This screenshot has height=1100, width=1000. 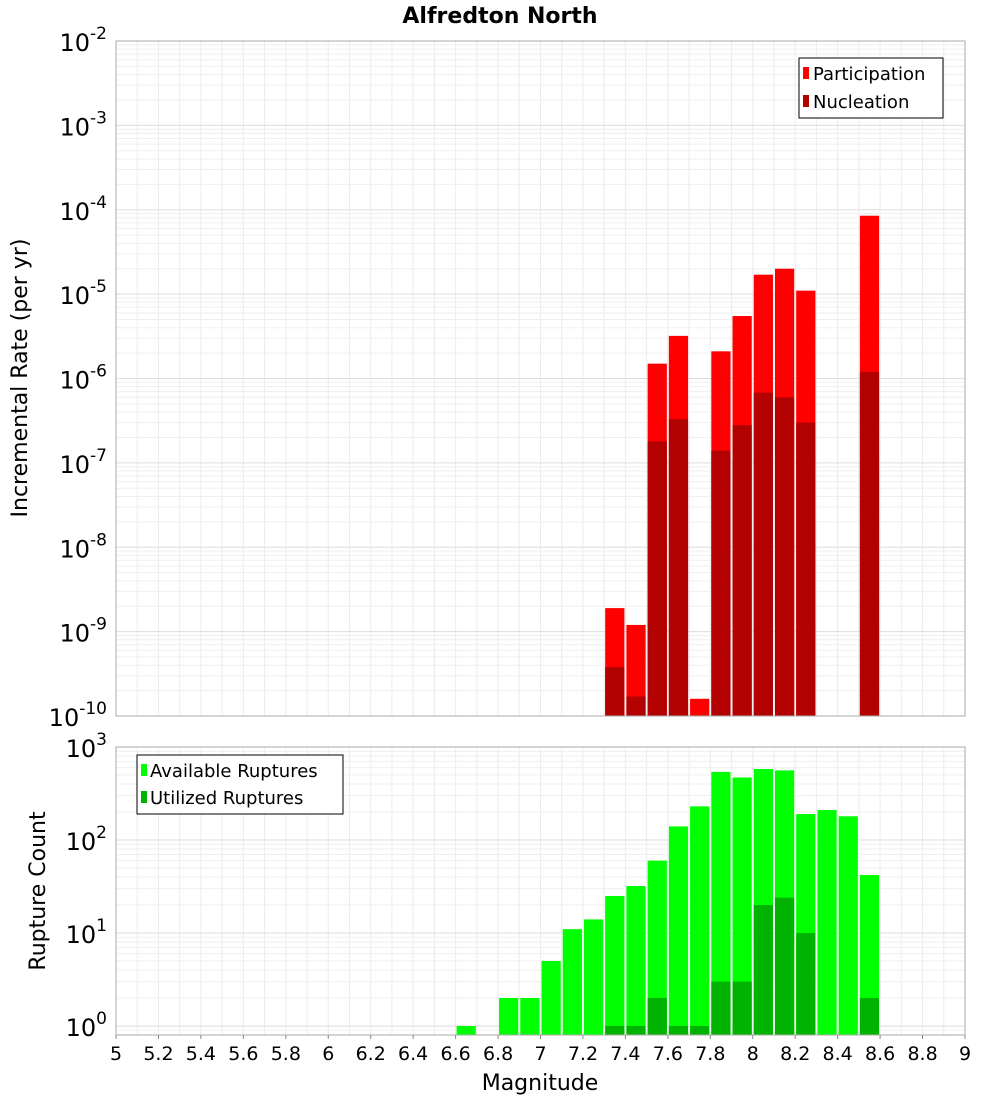 What do you see at coordinates (84, 546) in the screenshot?
I see `y-tick-label: 10⁻⁸` at bounding box center [84, 546].